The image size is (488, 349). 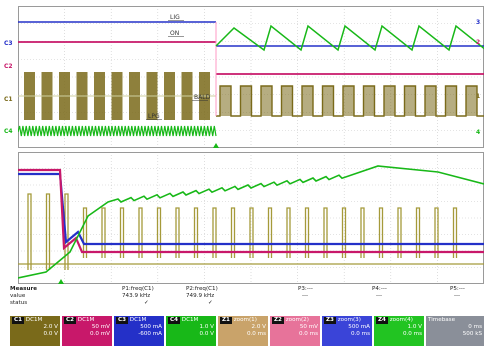 What do you see at coordinates (34, 320) in the screenshot?
I see `ch1-coupling: DC1M` at bounding box center [34, 320].